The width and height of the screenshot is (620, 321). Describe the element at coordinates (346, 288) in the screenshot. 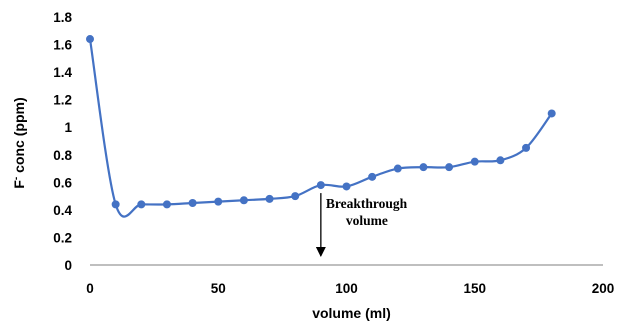

I see `x-tick-label: 100` at that location.